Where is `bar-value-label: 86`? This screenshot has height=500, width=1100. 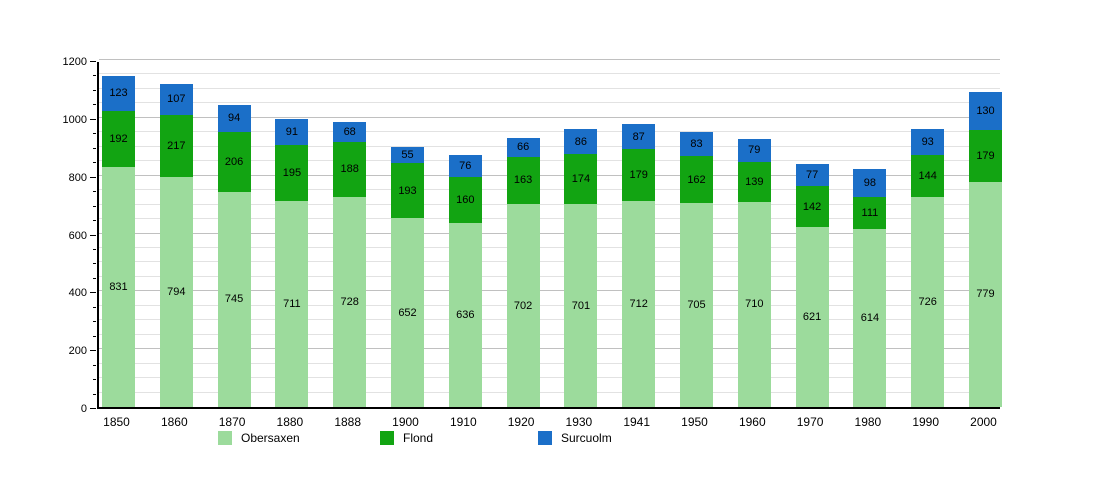 bar-value-label: 86 is located at coordinates (581, 141).